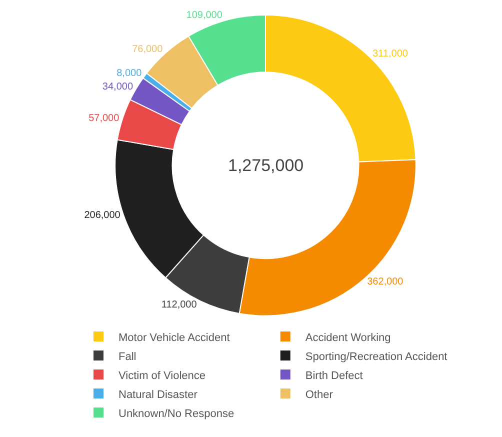 The image size is (502, 437). Describe the element at coordinates (319, 394) in the screenshot. I see `legend-label: Other` at that location.